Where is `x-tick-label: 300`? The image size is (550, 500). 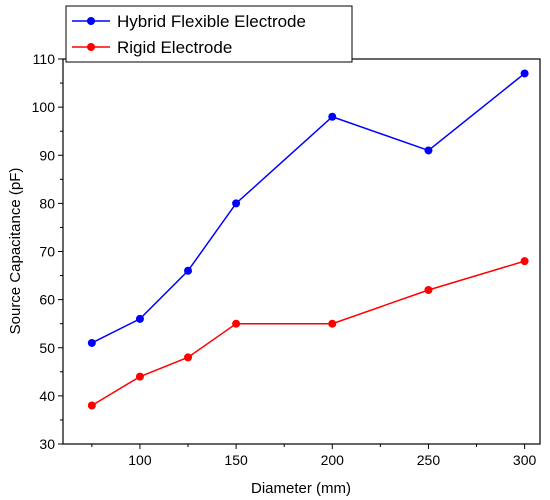
x-tick-label: 300 is located at coordinates (525, 460).